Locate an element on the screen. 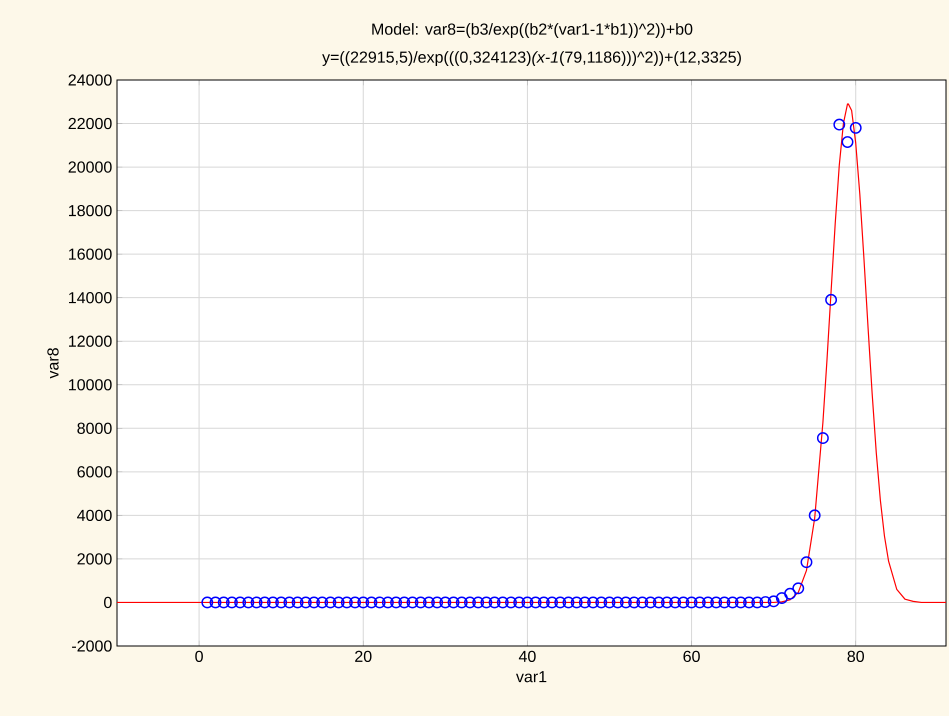  x-tick-label: 80 is located at coordinates (856, 656).